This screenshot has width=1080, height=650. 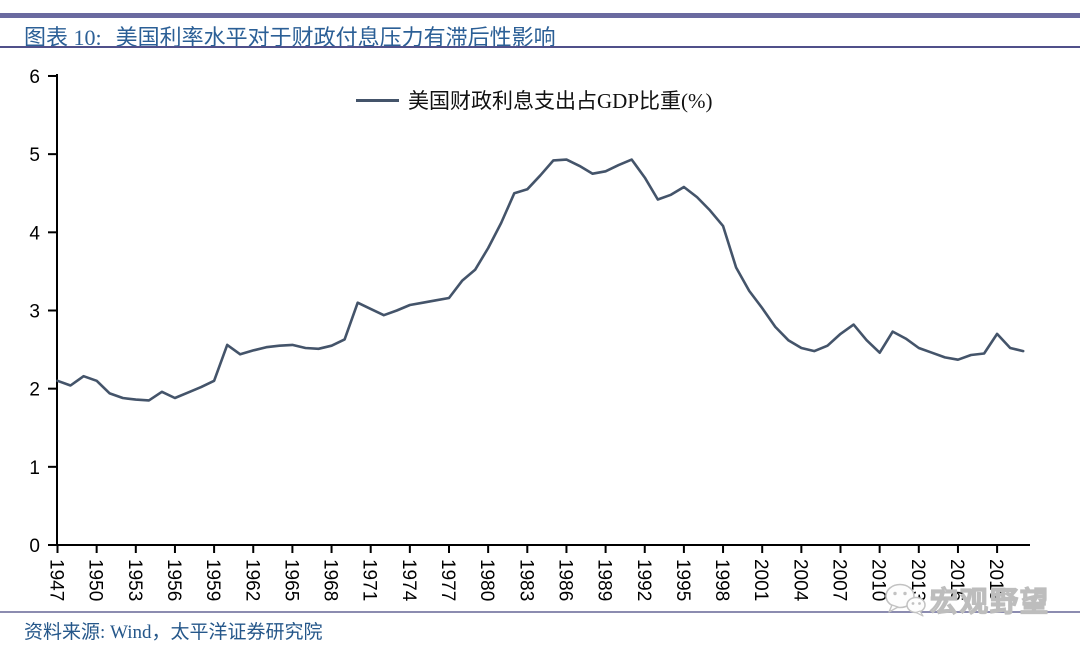 I want to click on svg-text: 1974, so click(x=408, y=580).